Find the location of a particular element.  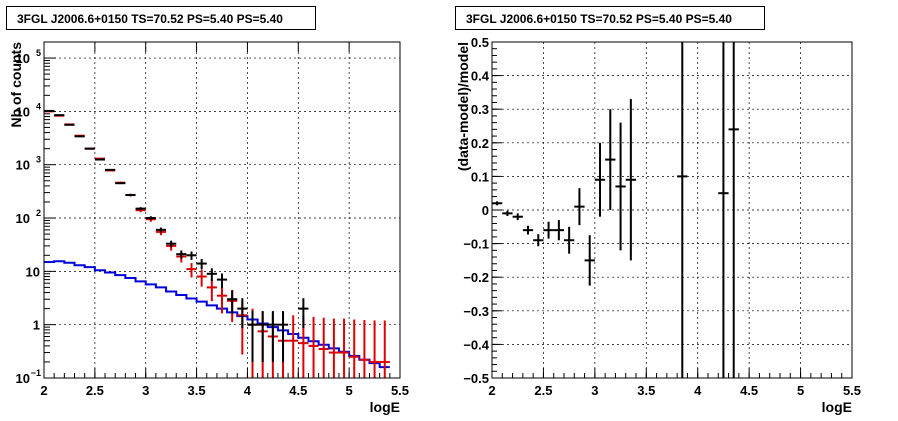

right-y-tick-label: 0 is located at coordinates (485, 210).